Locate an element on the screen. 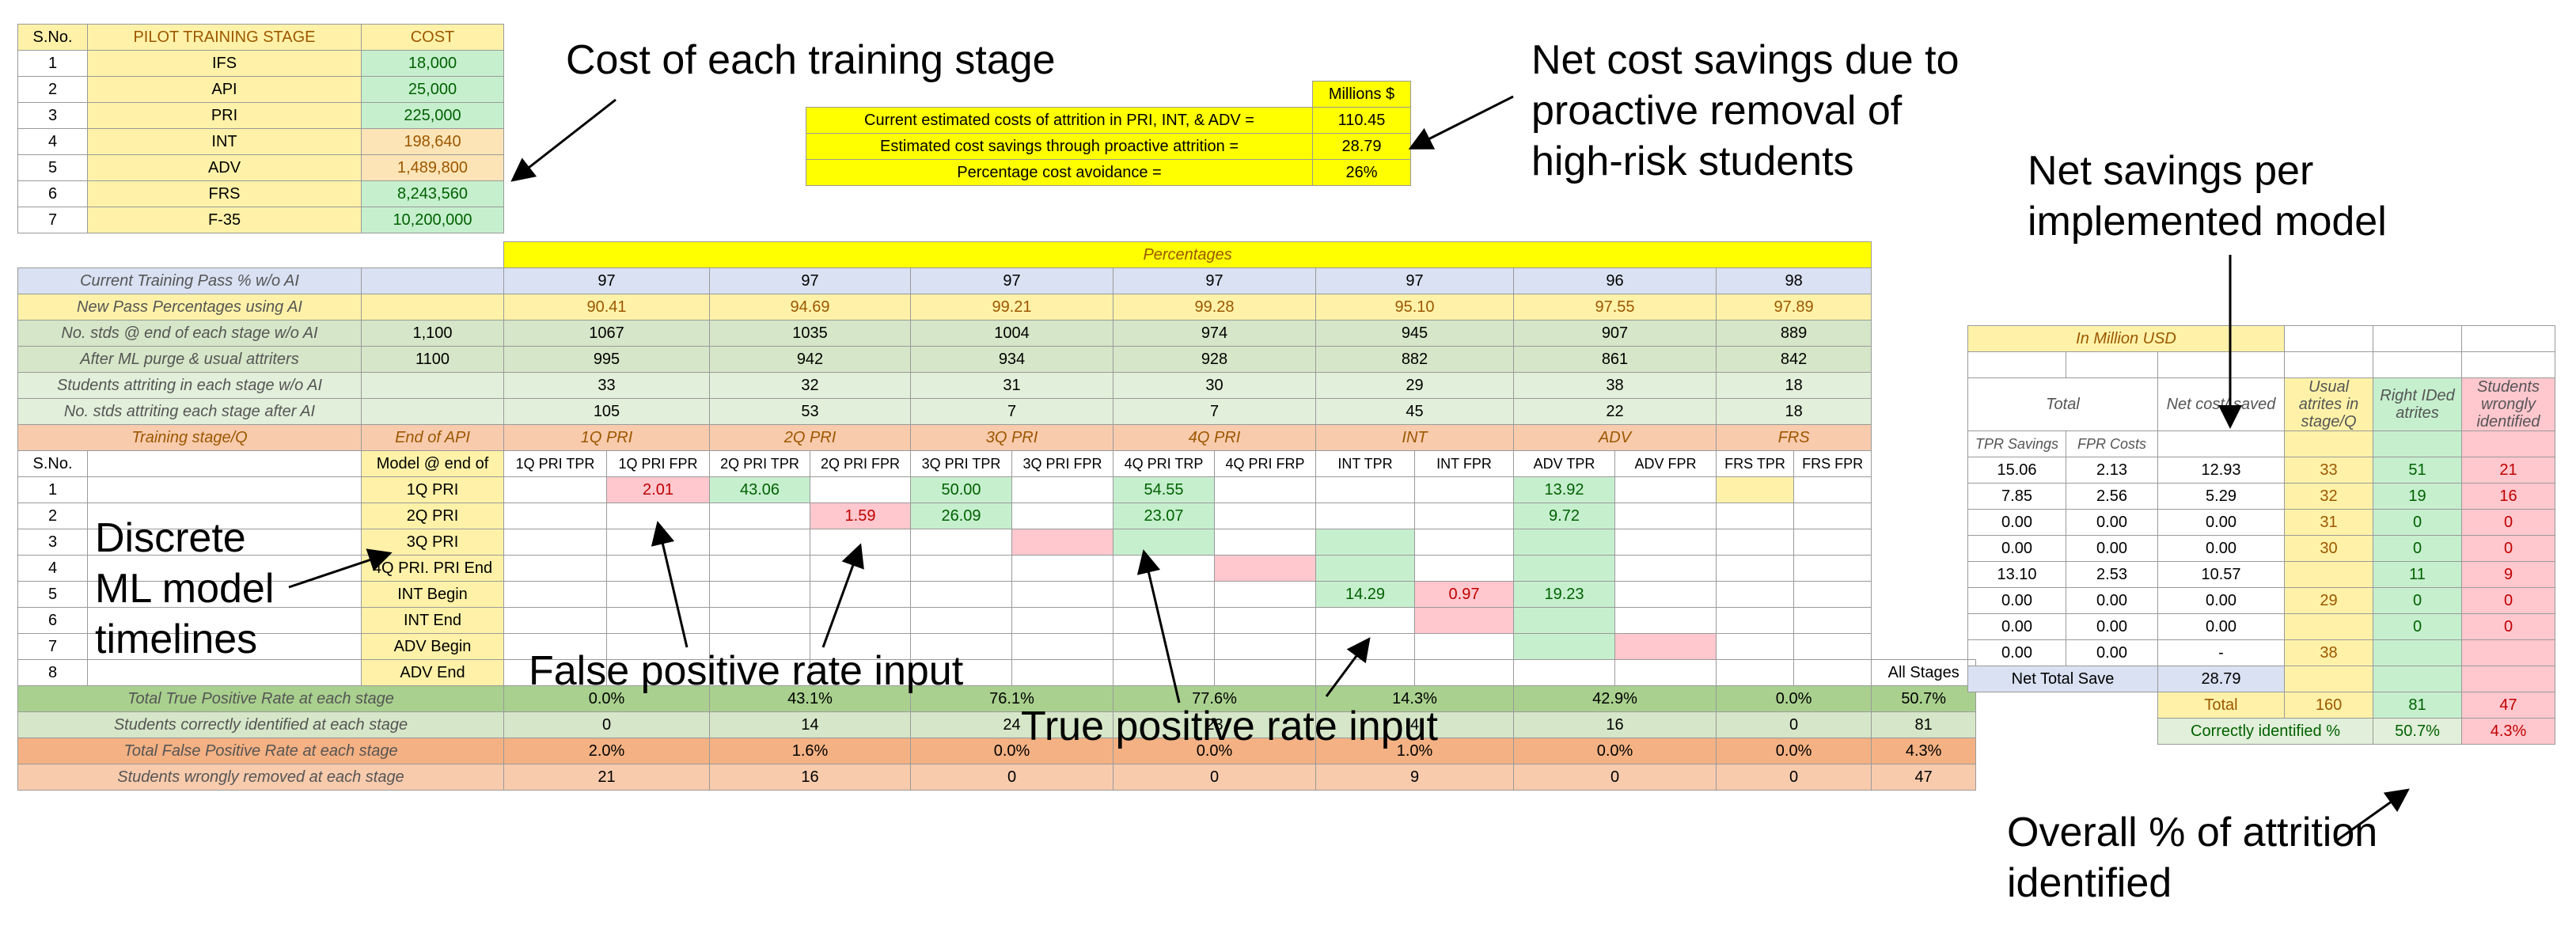  model-row-name: INT End is located at coordinates (432, 621).